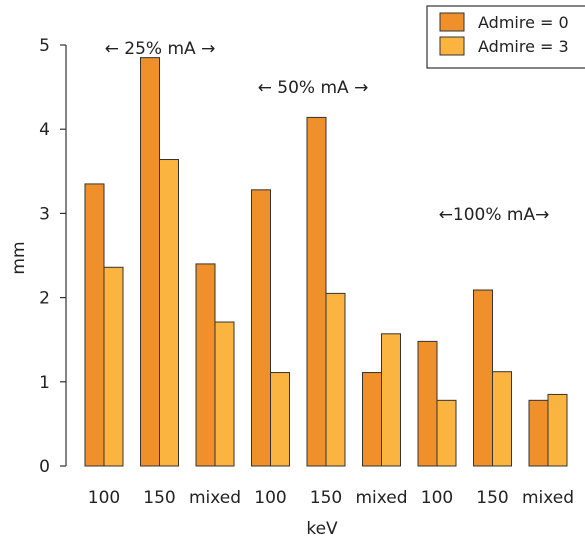  What do you see at coordinates (494, 215) in the screenshot?
I see `group-annotation: ←100% mA→` at bounding box center [494, 215].